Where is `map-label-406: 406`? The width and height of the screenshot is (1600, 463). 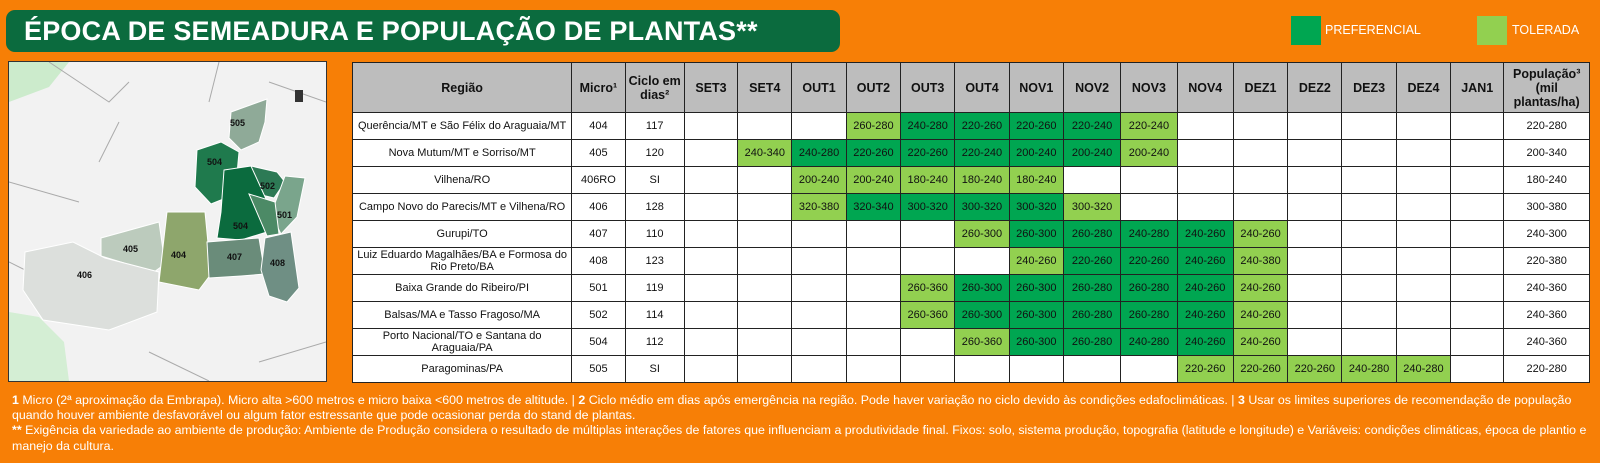
map-label-406: 406 is located at coordinates (84, 275).